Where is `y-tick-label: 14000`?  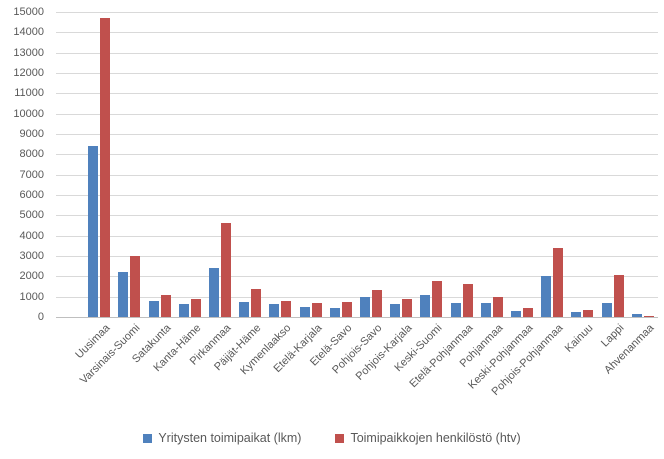 y-tick-label: 14000 is located at coordinates (28, 32).